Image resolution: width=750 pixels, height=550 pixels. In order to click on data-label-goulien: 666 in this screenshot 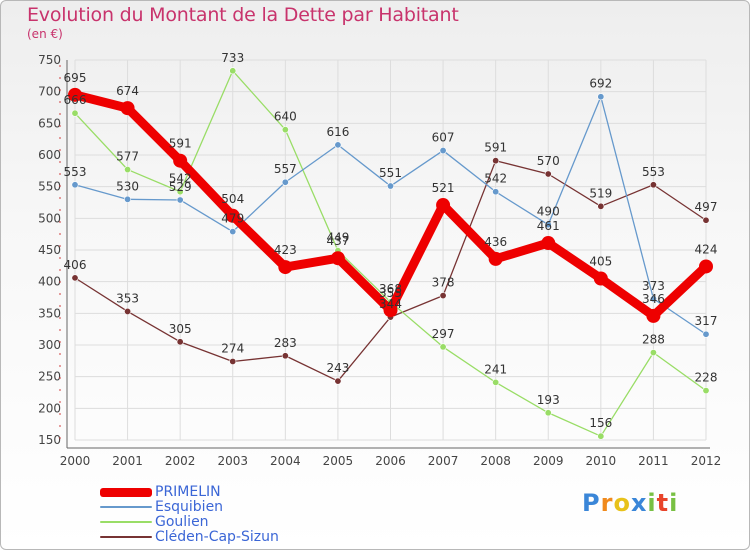, I will do `click(75, 100)`.